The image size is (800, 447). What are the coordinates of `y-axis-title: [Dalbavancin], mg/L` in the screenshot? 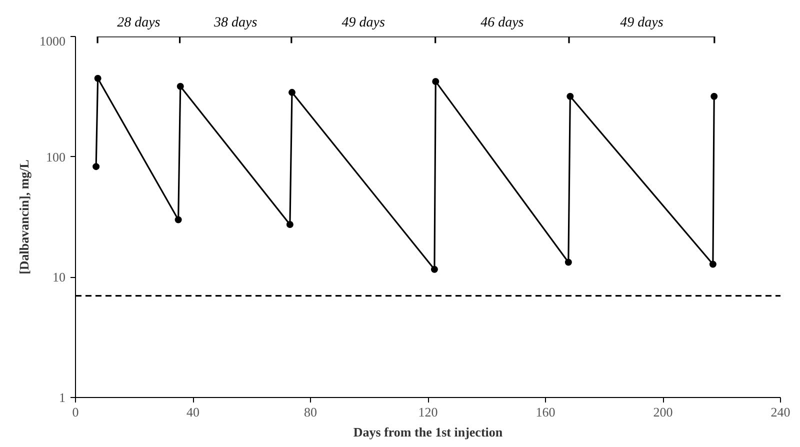 It's located at (24, 216).